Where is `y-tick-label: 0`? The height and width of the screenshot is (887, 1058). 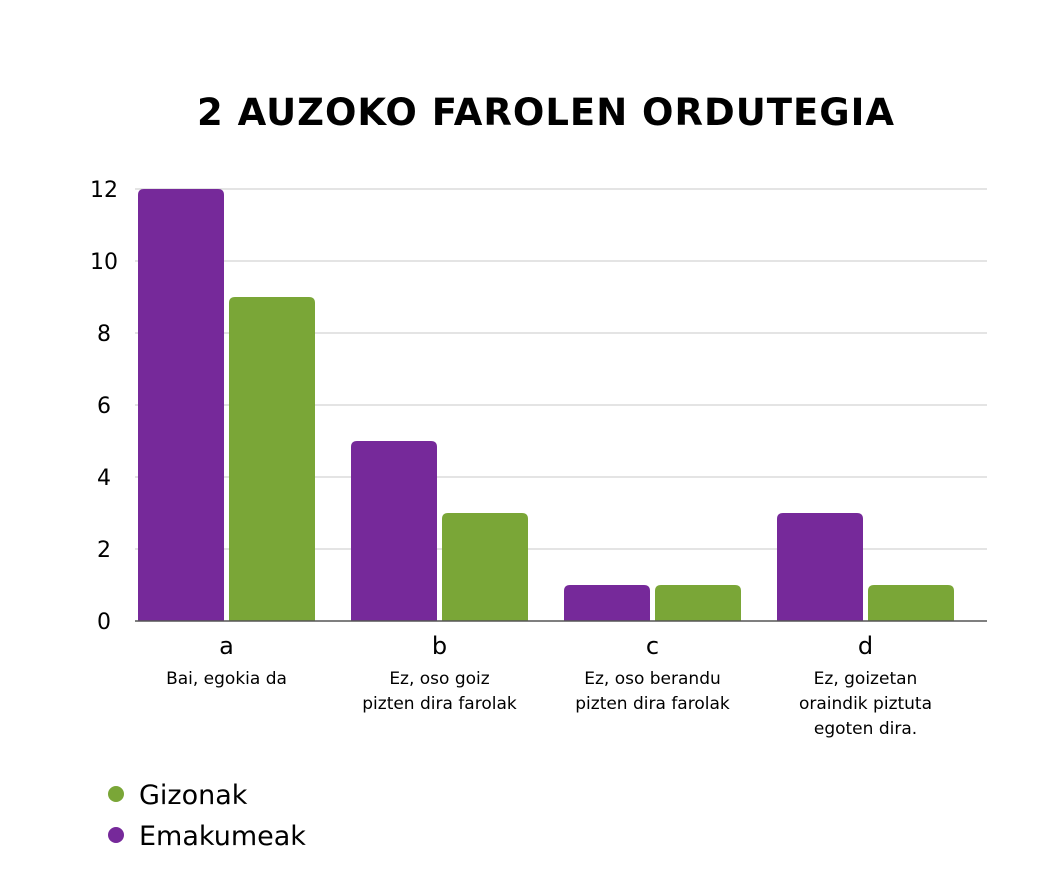
y-tick-label: 0 is located at coordinates (104, 622).